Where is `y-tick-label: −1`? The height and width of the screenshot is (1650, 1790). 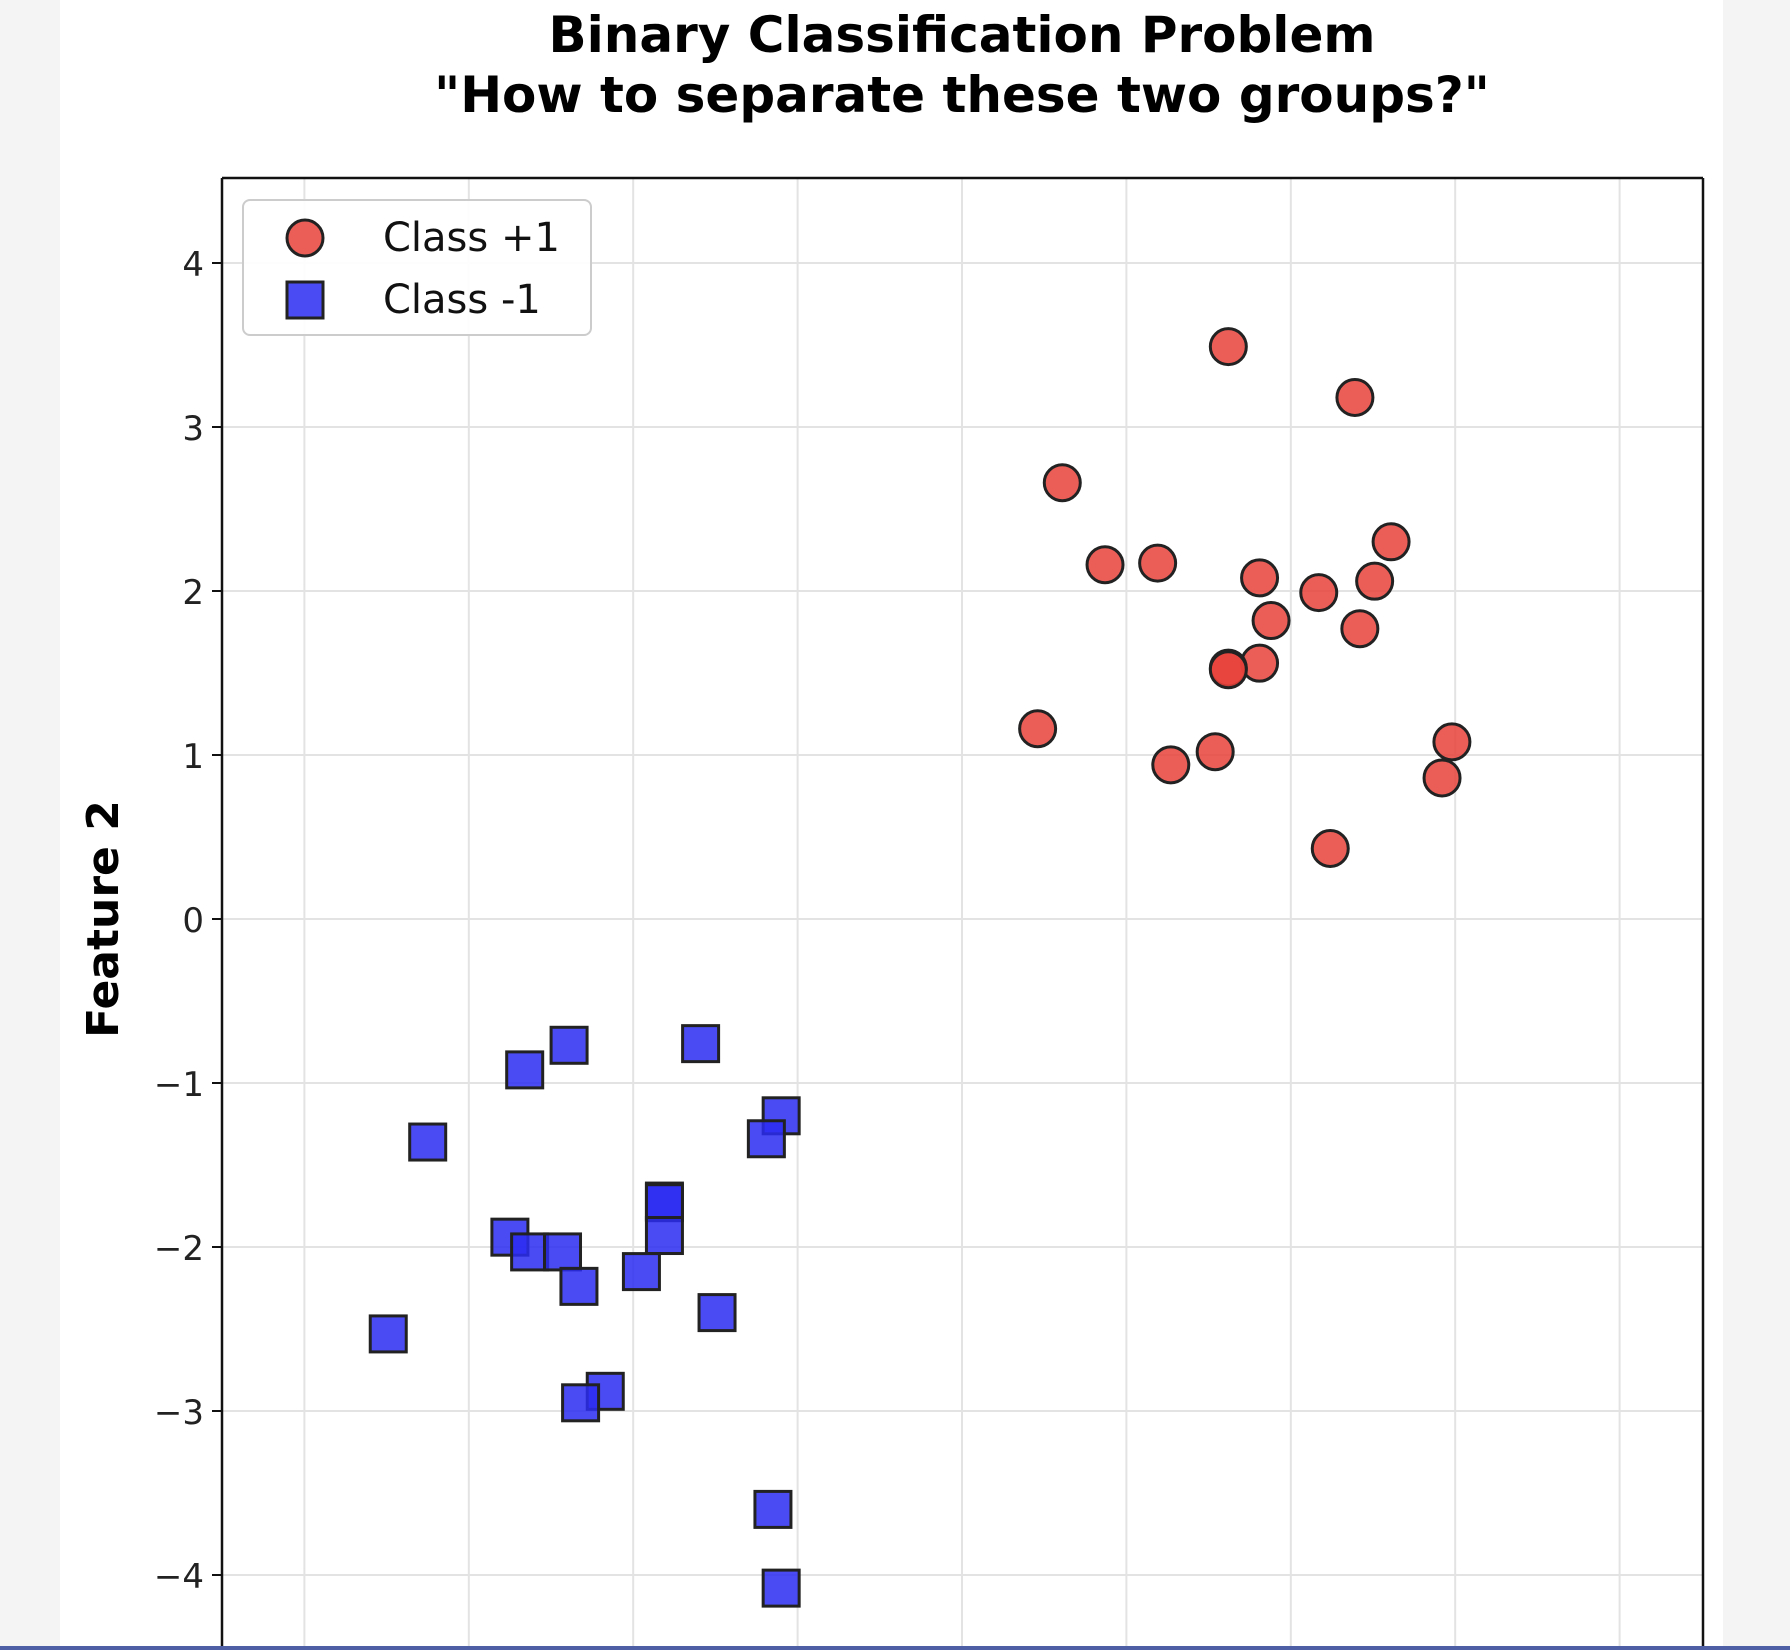
y-tick-label: −1 is located at coordinates (179, 1085).